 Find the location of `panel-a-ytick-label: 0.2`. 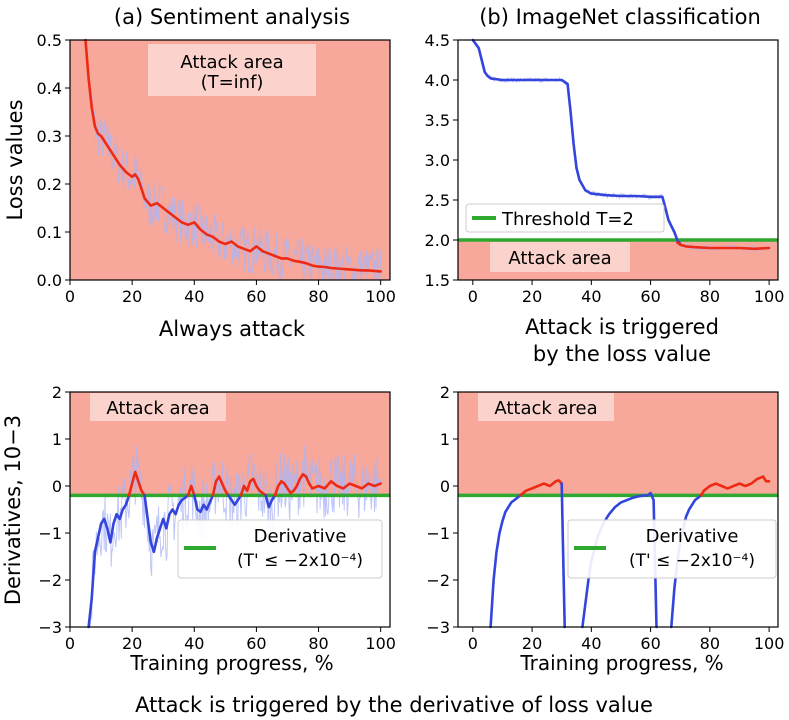

panel-a-ytick-label: 0.2 is located at coordinates (49, 184).